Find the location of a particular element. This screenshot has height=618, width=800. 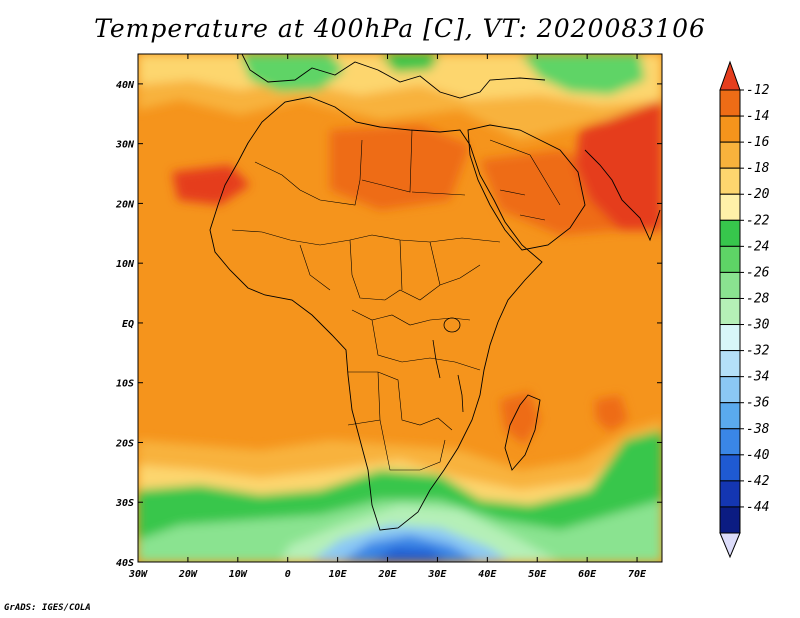

colorbar-level-label: -32 is located at coordinates (758, 351).